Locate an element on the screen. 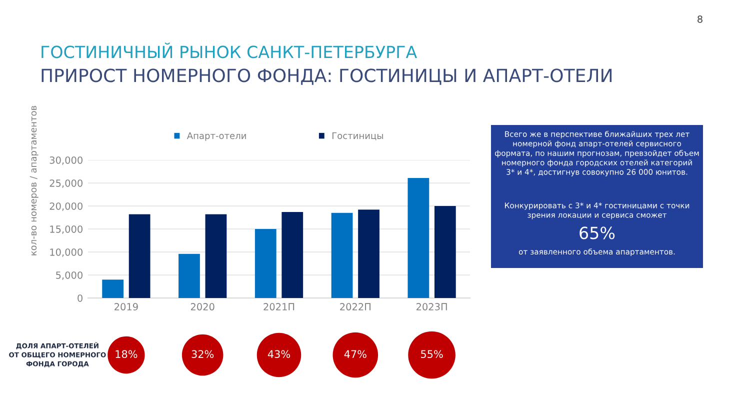 The image size is (743, 418). chart-subtitle: ПРИРОСТ НОМЕРНОГО ФОНДА: ГОСТИНИЦЫ И АПАРТ-ОТЕЛИ is located at coordinates (327, 76).